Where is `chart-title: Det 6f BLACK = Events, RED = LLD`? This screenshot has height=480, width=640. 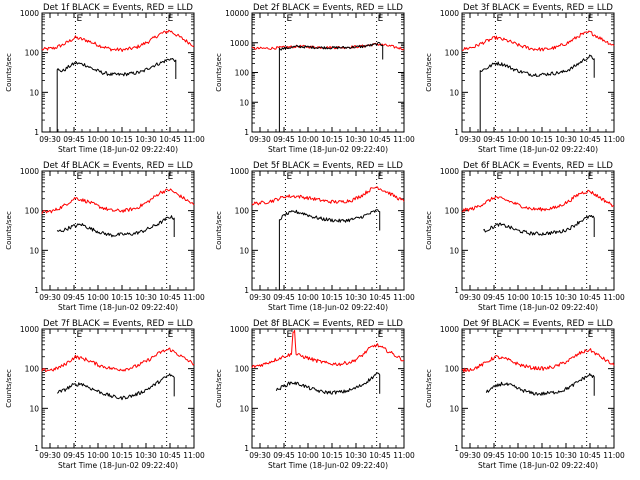 chart-title: Det 6f BLACK = Events, RED = LLD is located at coordinates (538, 166).